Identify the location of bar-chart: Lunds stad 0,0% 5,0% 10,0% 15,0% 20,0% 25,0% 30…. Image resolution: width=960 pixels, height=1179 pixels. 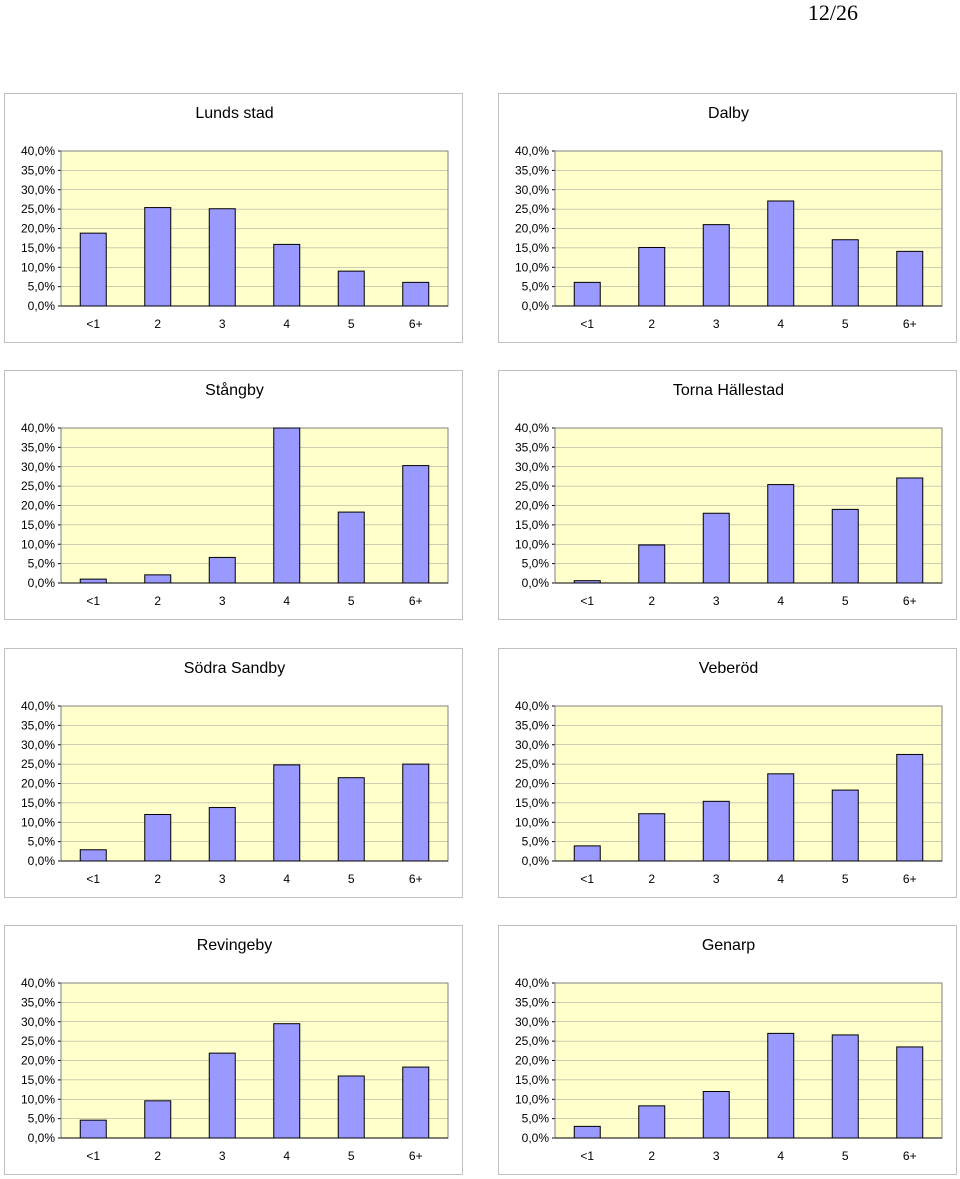
(235, 218).